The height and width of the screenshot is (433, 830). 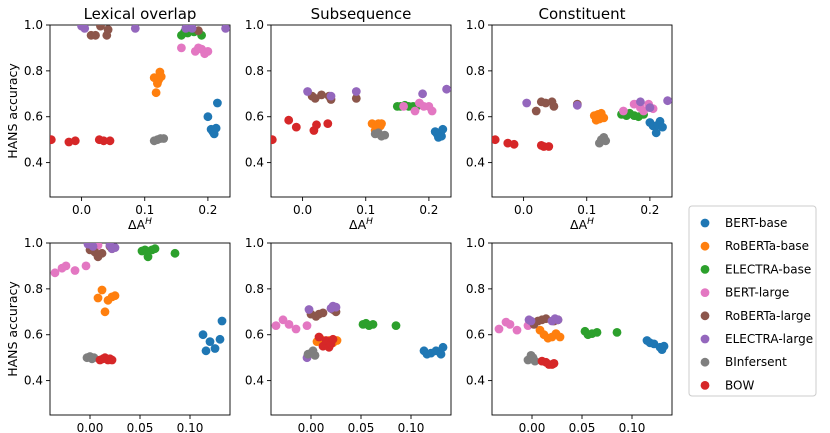 What do you see at coordinates (140, 14) in the screenshot?
I see `panel-title: Lexical overlap` at bounding box center [140, 14].